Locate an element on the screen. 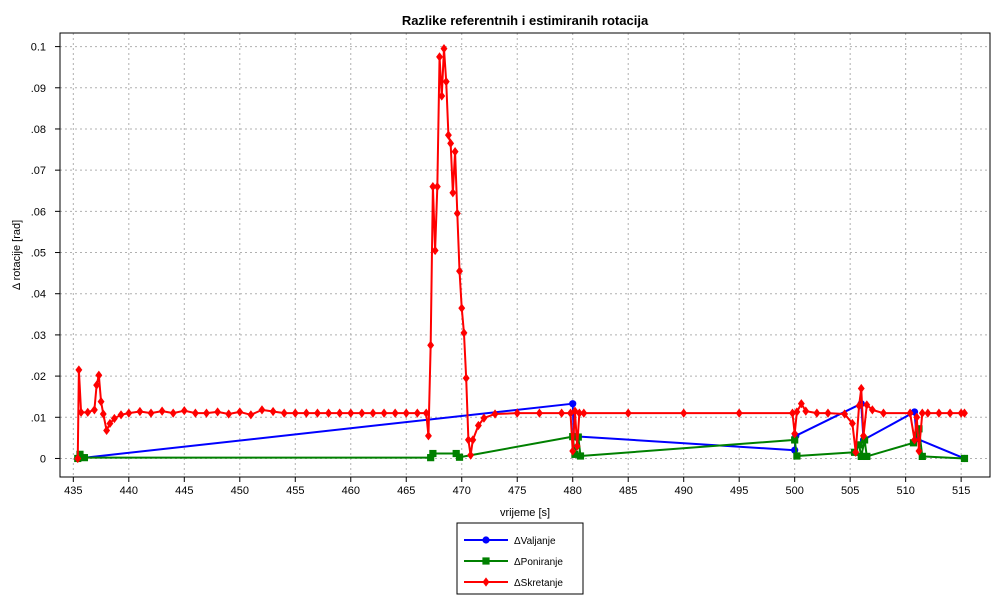 The width and height of the screenshot is (1000, 605). legend-marker-valjanje is located at coordinates (486, 540).